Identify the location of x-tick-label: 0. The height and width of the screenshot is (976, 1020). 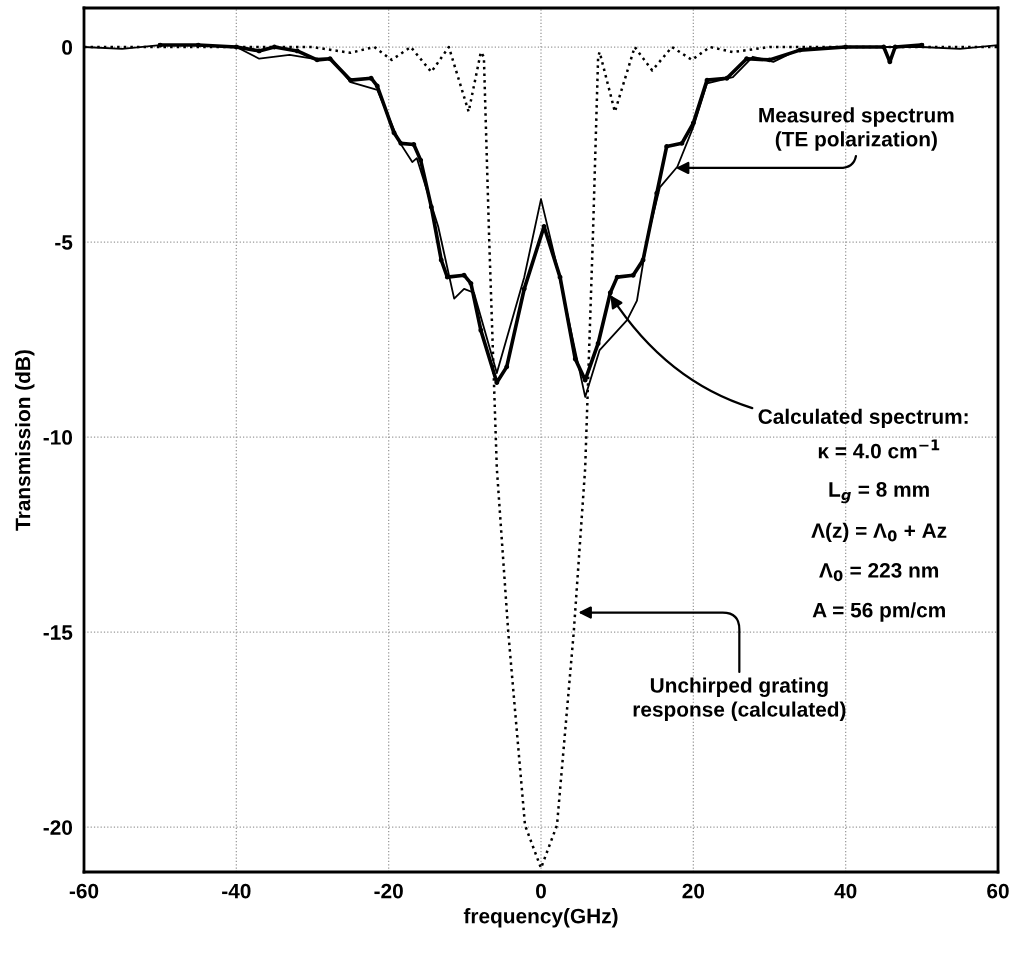
(541, 891).